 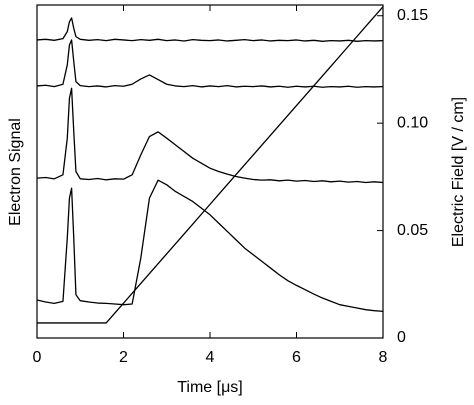 I want to click on y2-tick-label: 0.05, so click(x=412, y=230).